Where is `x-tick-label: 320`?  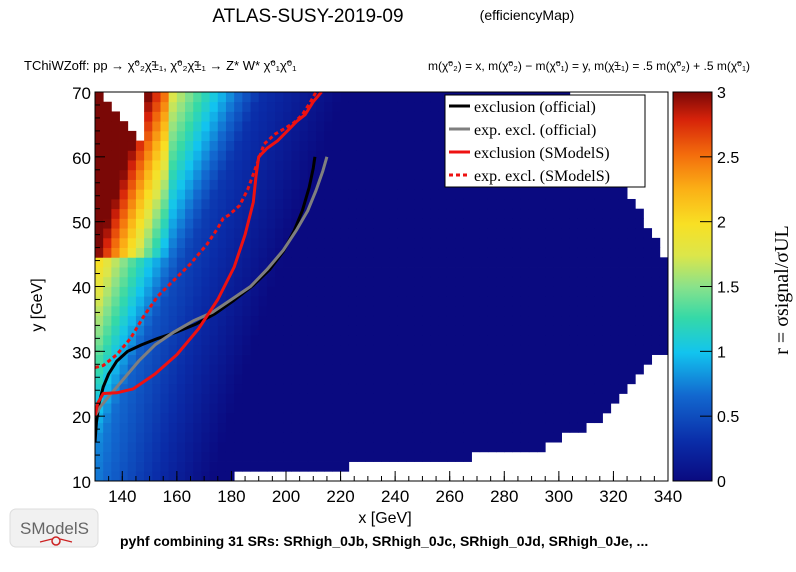 x-tick-label: 320 is located at coordinates (613, 496).